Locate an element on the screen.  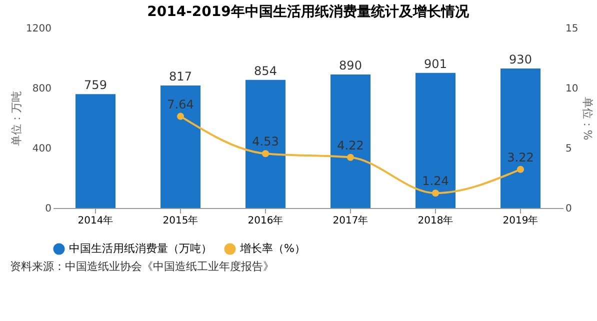
y2-tick-label: 10 is located at coordinates (572, 89).